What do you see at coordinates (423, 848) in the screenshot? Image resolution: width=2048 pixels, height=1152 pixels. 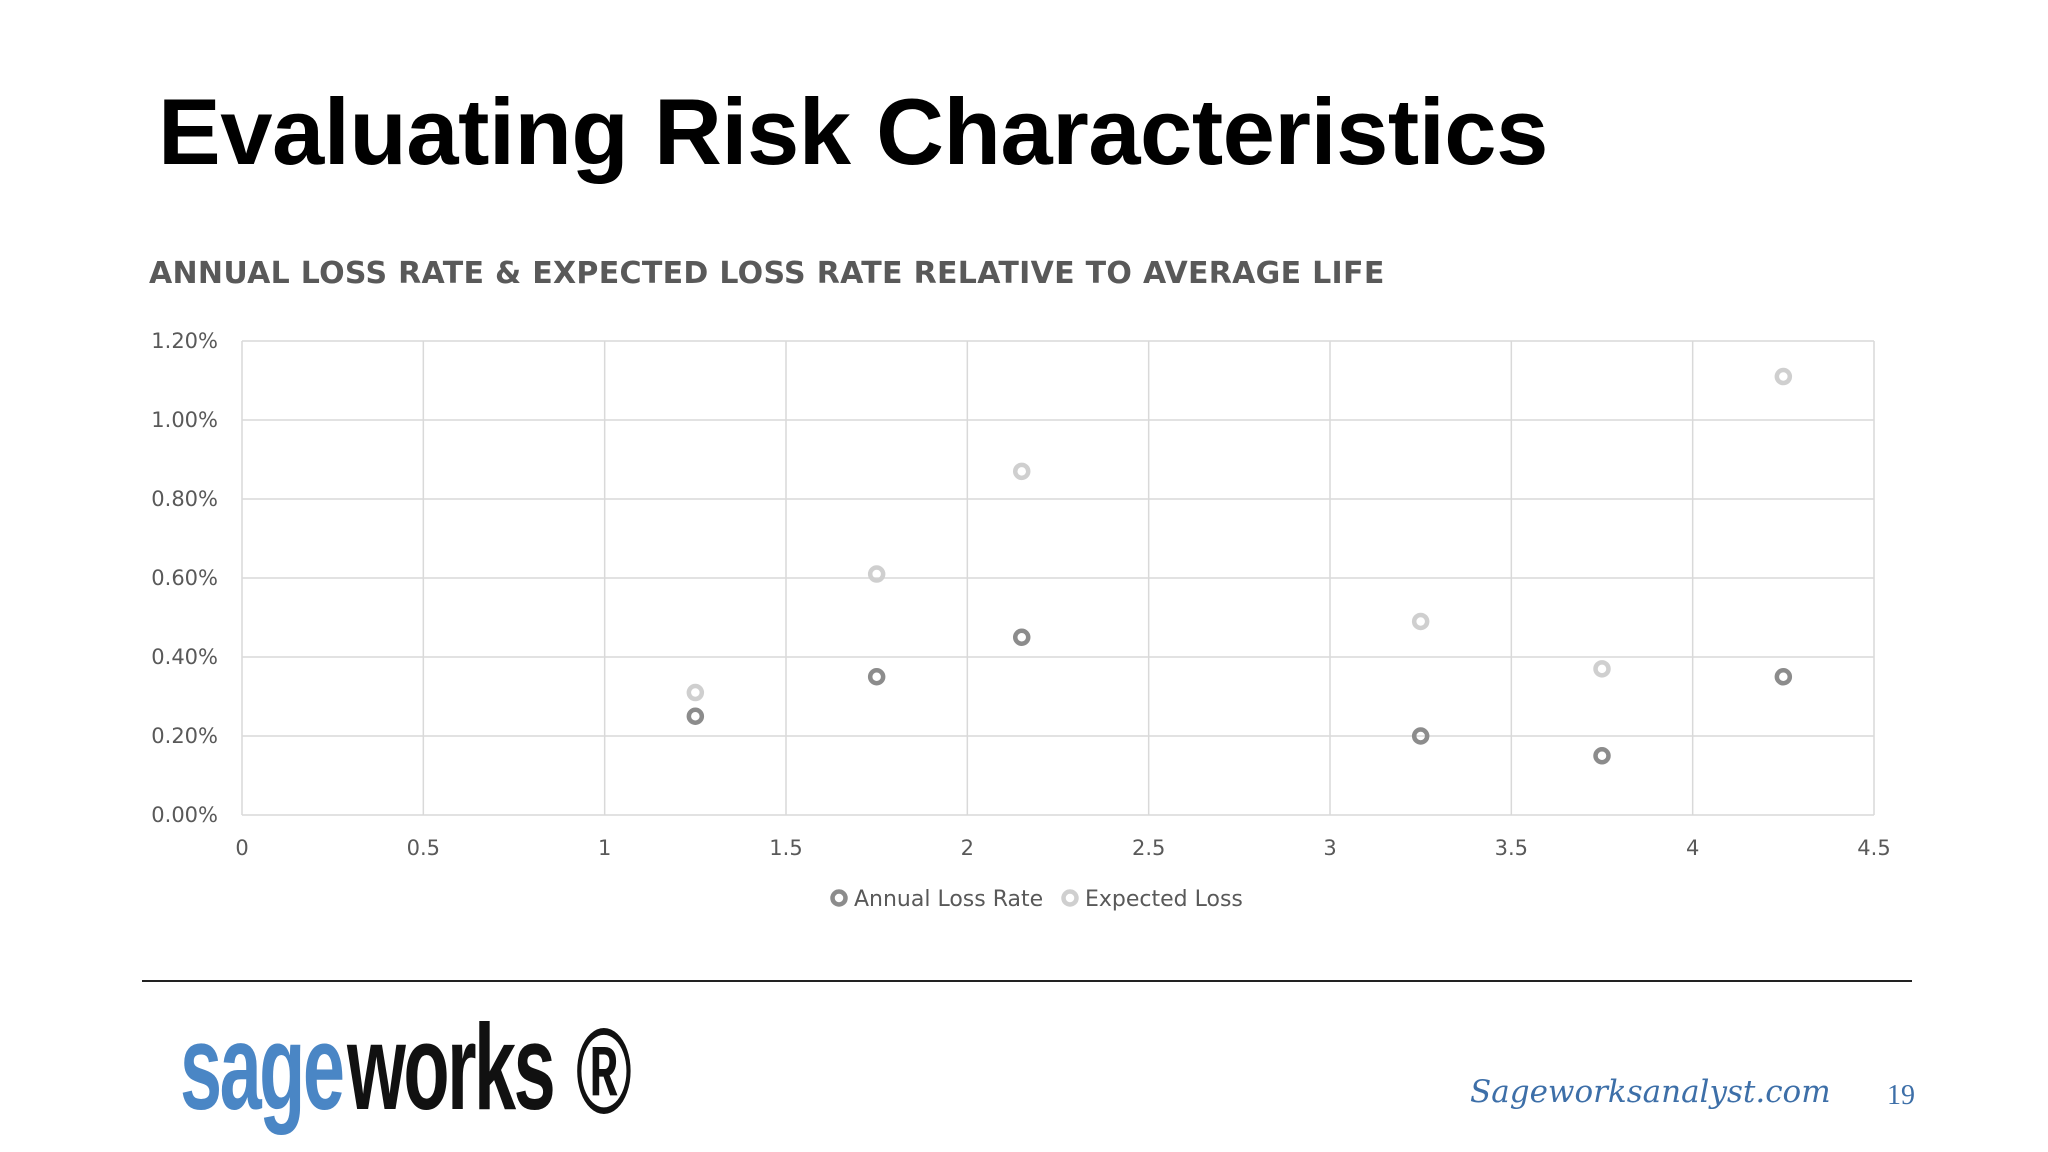 I see `x-tick-label: 0.5` at bounding box center [423, 848].